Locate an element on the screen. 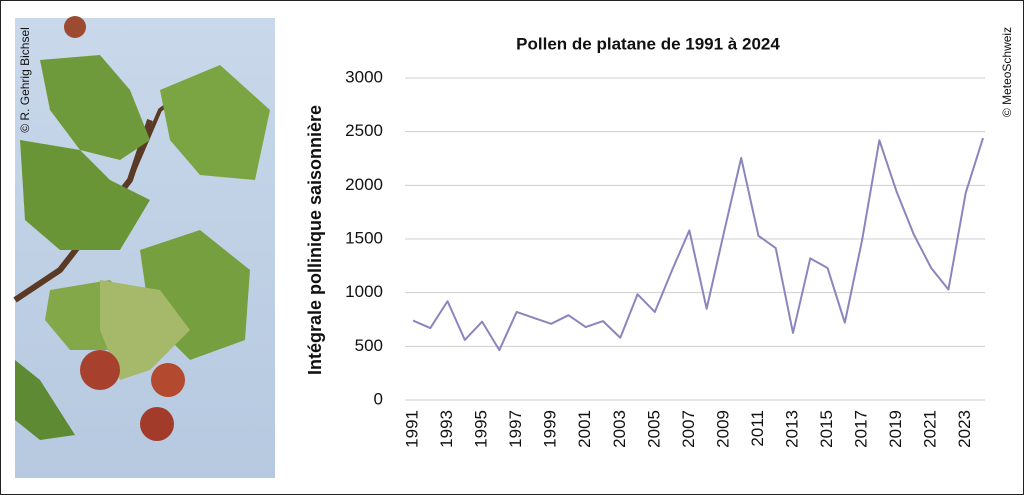  y-axis-label: Intégrale pollinique saisonnière is located at coordinates (315, 240).